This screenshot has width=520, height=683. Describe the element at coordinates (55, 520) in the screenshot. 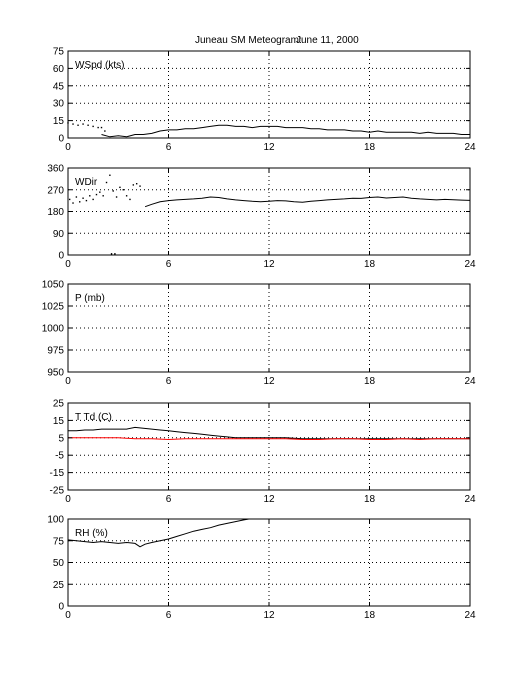

I see `y-tick-label: 100` at that location.